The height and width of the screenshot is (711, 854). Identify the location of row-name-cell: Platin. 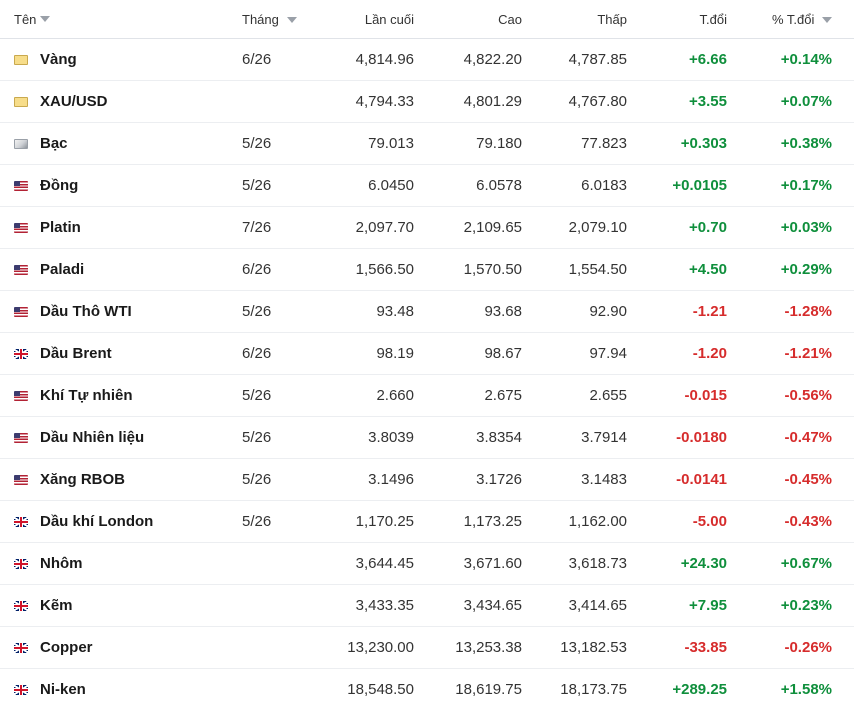
(112, 227).